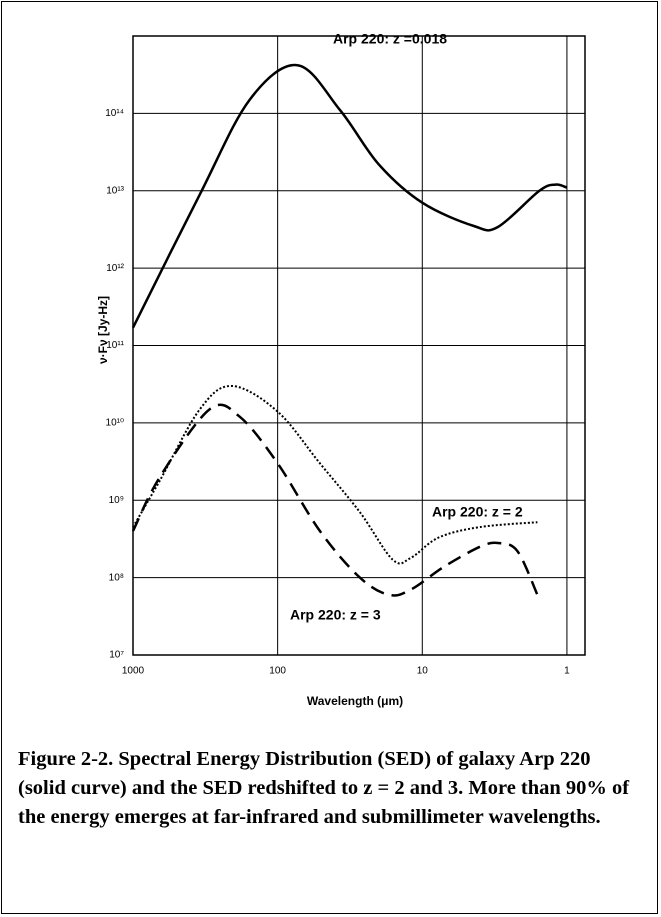 This screenshot has width=661, height=917. Describe the element at coordinates (116, 500) in the screenshot. I see `y-tick-label: 10⁹` at that location.